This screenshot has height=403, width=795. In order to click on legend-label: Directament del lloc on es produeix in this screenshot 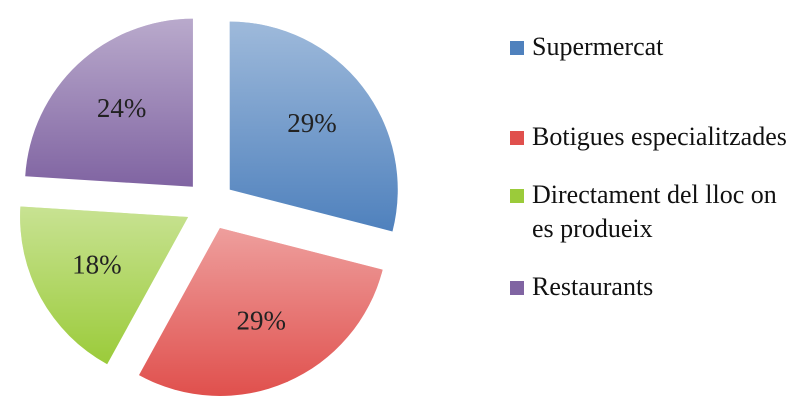, I will do `click(654, 211)`.